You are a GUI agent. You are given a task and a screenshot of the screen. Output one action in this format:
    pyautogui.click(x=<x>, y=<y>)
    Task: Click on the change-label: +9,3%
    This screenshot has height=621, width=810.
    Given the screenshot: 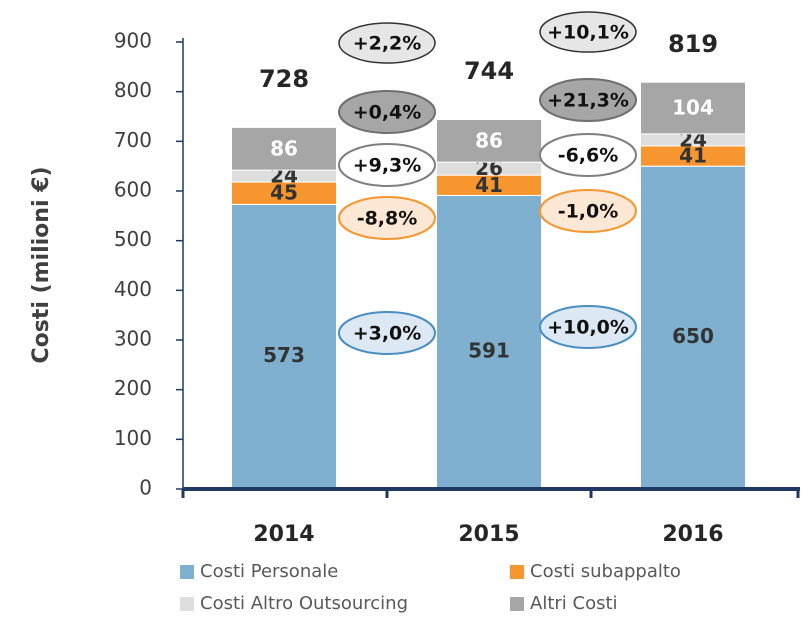 What is the action you would take?
    pyautogui.click(x=387, y=166)
    